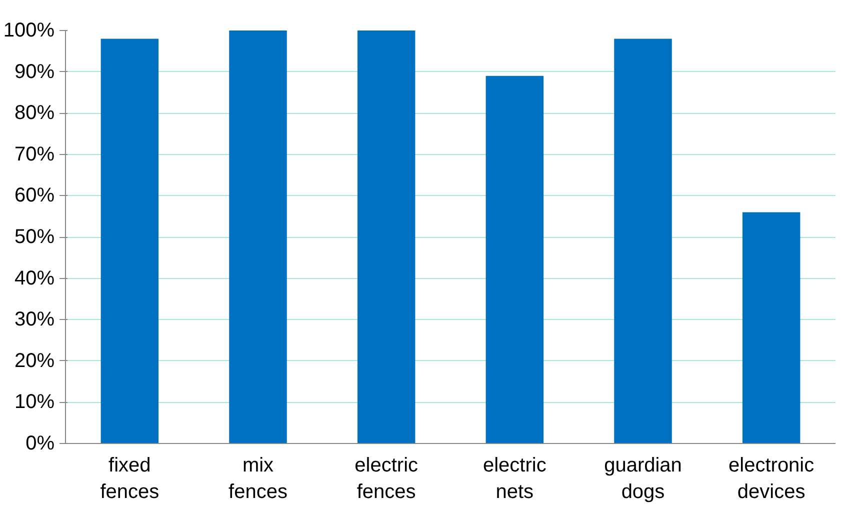  I want to click on x-tick-label: electric fences, so click(386, 478).